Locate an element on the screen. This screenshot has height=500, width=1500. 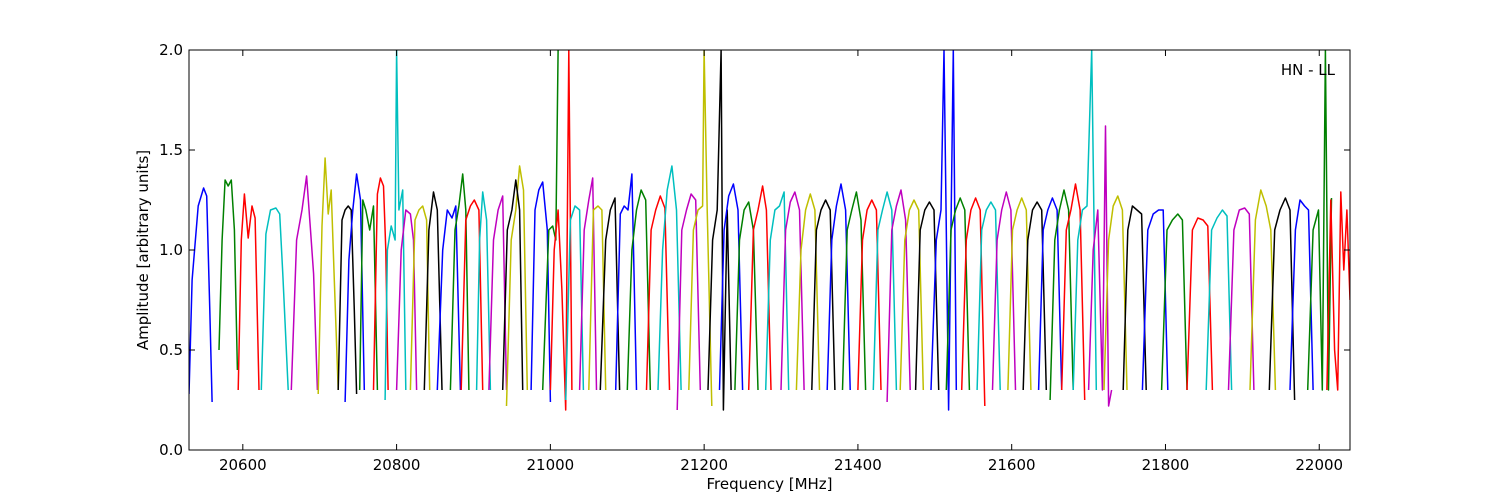
y-tick-label: 1.5 is located at coordinates (171, 150).